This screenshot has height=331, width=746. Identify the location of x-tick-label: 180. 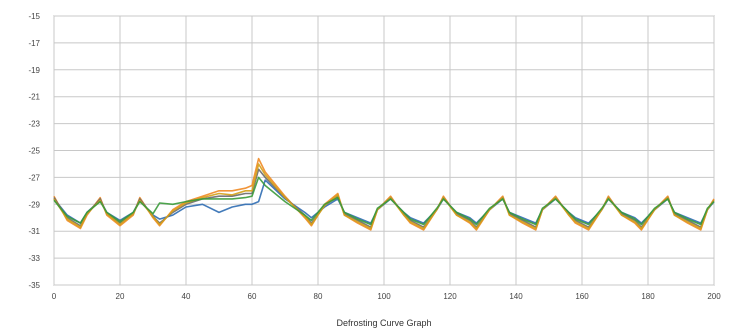
(648, 296).